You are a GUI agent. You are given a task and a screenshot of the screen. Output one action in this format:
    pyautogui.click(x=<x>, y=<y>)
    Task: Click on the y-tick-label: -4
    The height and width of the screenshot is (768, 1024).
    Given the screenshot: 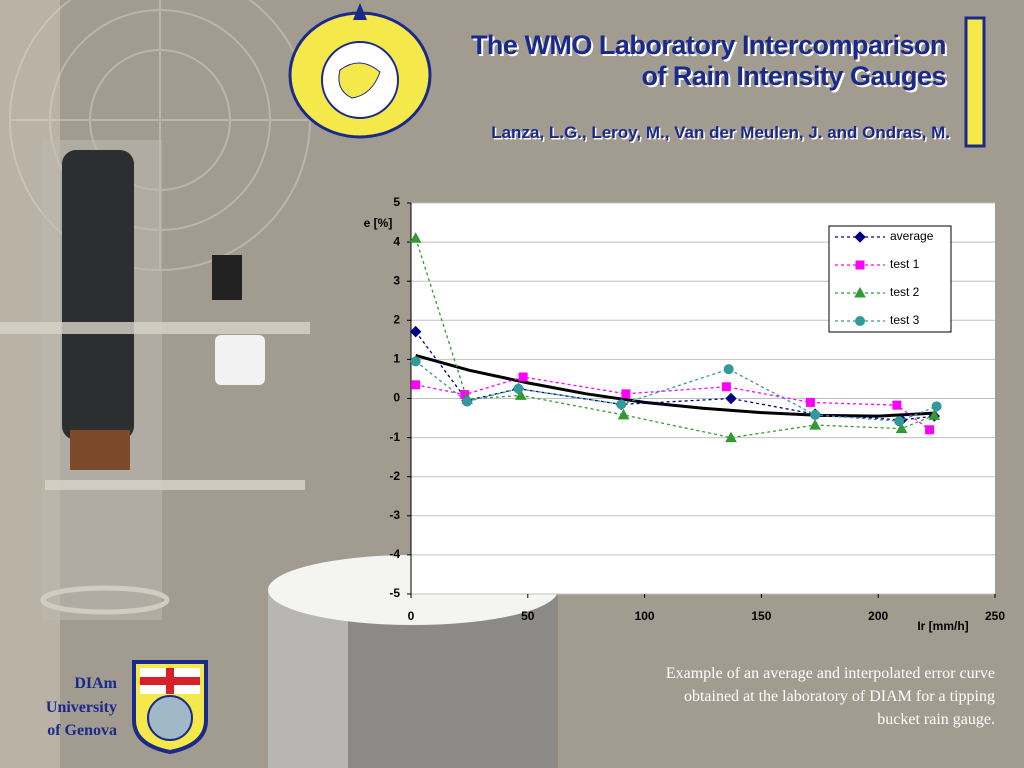 What is the action you would take?
    pyautogui.click(x=394, y=554)
    